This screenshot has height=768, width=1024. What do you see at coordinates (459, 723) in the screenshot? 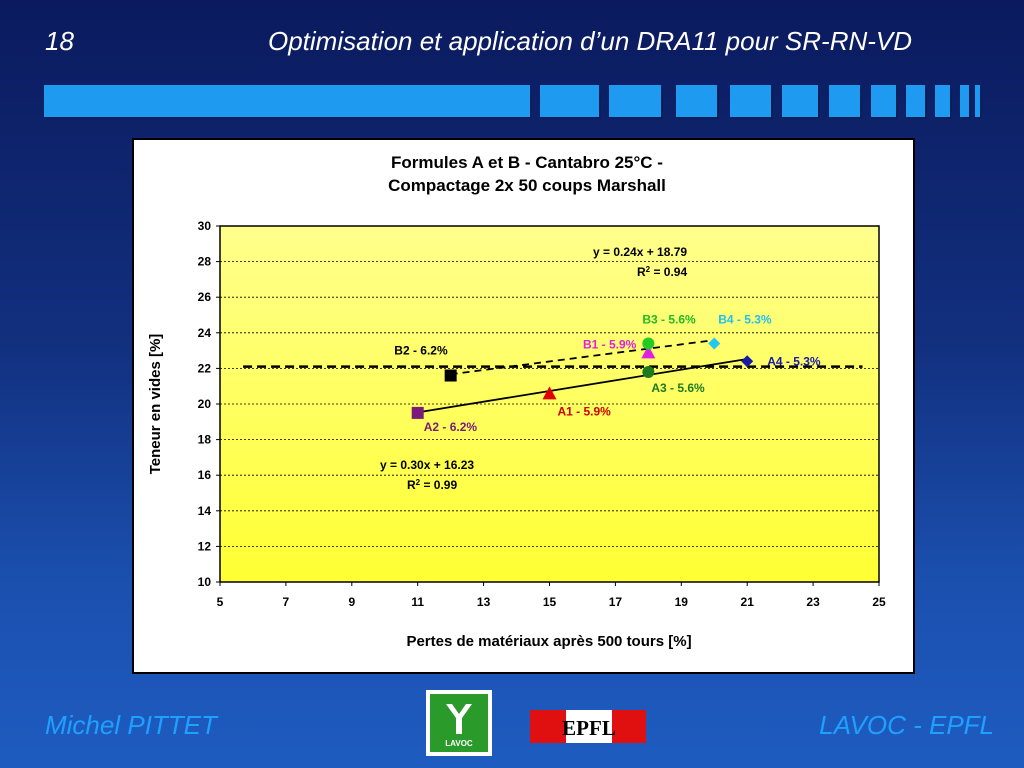
I see `lavoc-logo: LAVOC` at bounding box center [459, 723].